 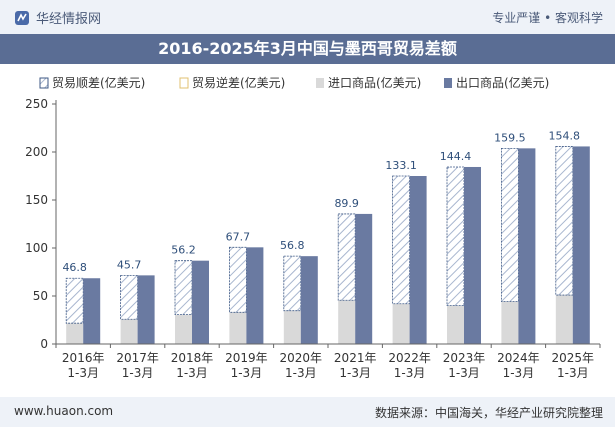 I want to click on y-tick-label: 100, so click(x=36, y=248).